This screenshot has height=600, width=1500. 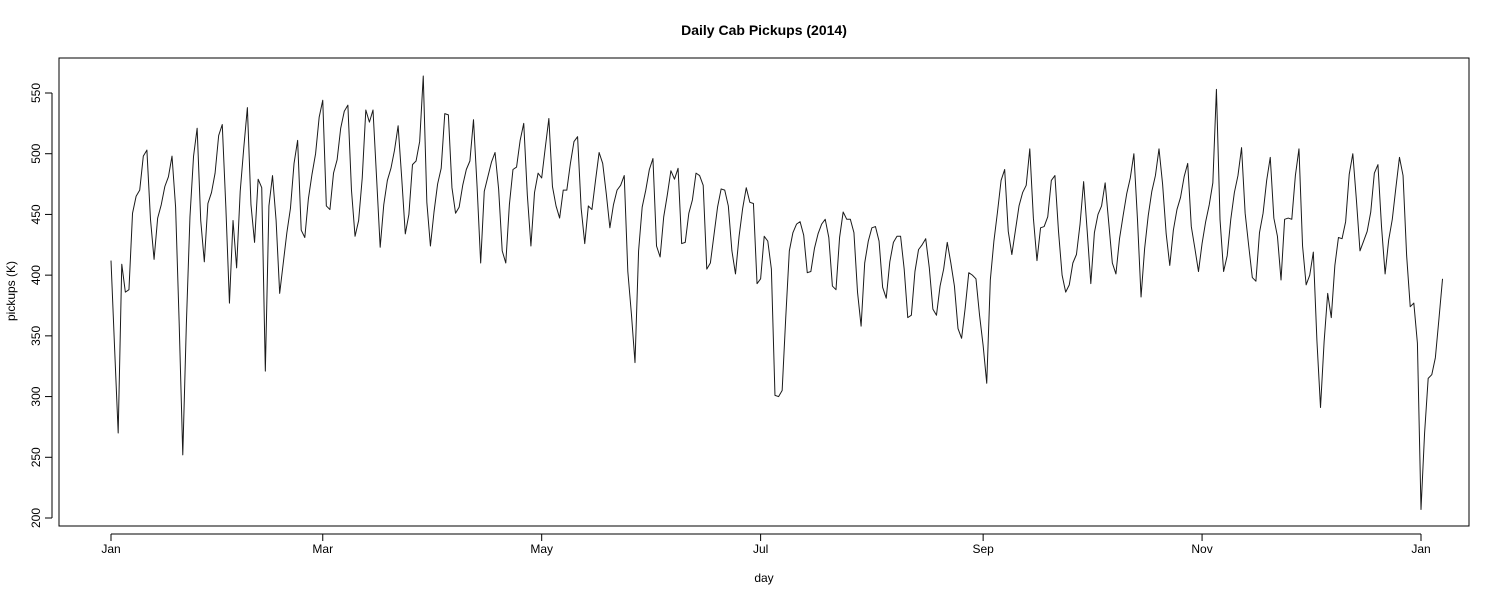 I want to click on y-tick-label: 450, so click(x=36, y=214).